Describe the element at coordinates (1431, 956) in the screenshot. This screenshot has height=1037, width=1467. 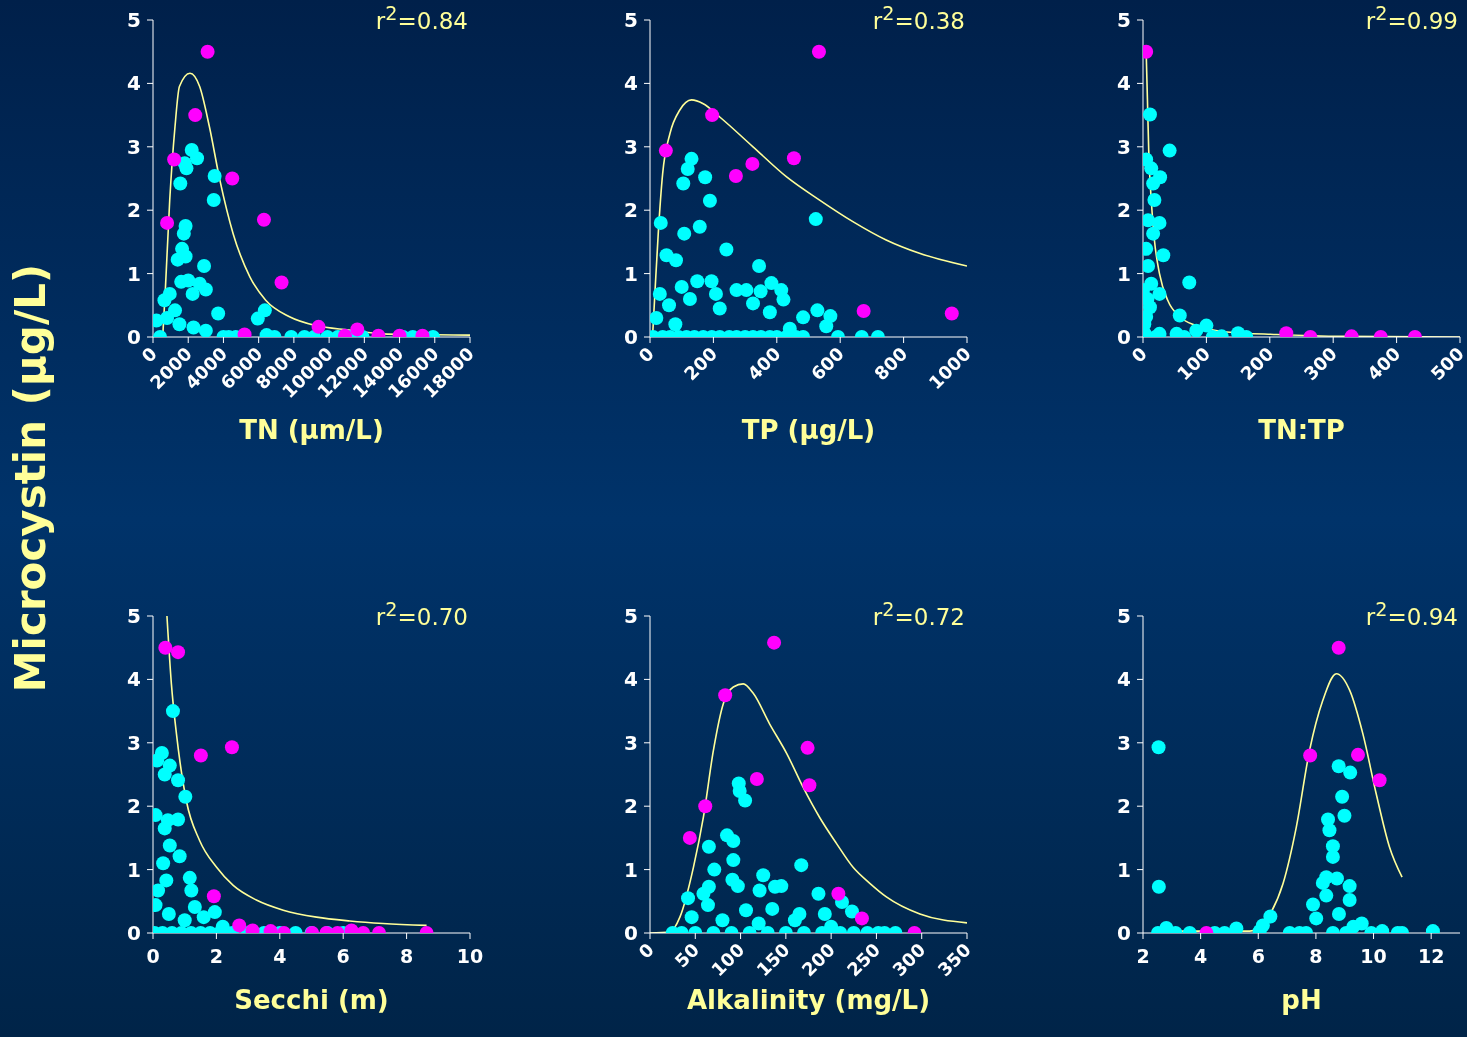
I see `x-tick-label: 12` at that location.